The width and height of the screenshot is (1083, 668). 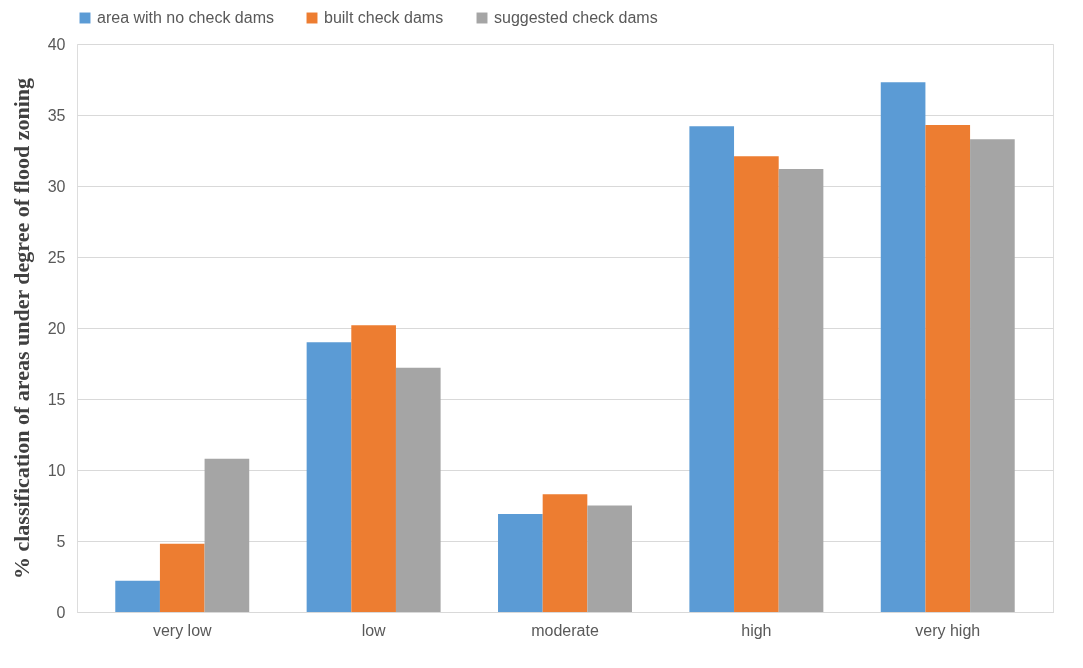 I want to click on legend-label: area with no check dams, so click(x=185, y=17).